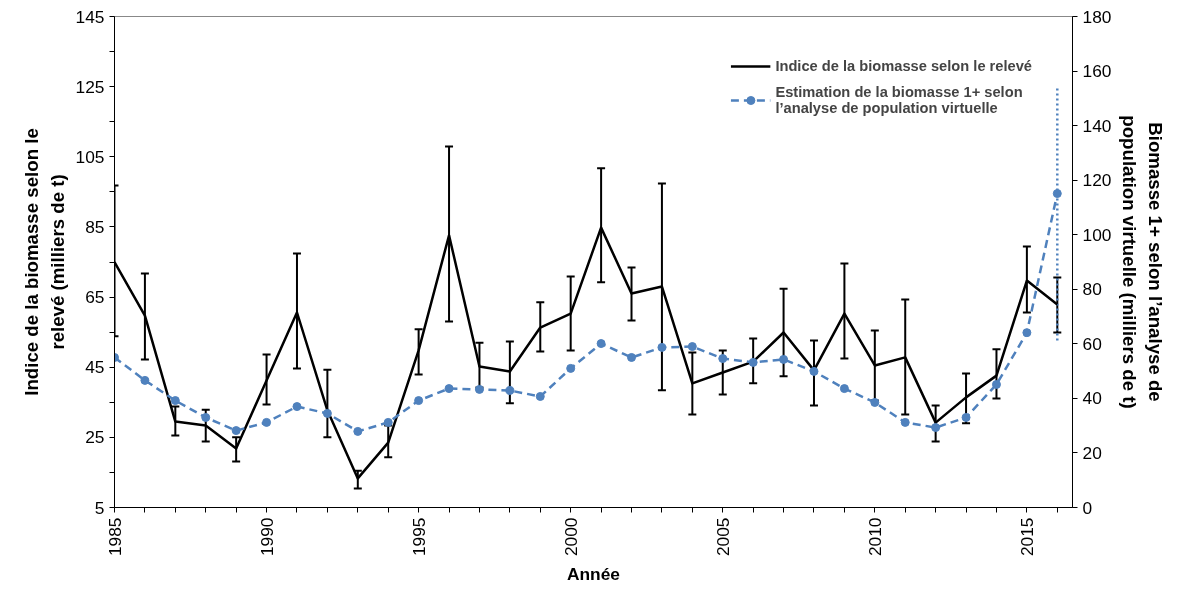  What do you see at coordinates (1092, 343) in the screenshot?
I see `y2-tick-label: 60` at bounding box center [1092, 343].